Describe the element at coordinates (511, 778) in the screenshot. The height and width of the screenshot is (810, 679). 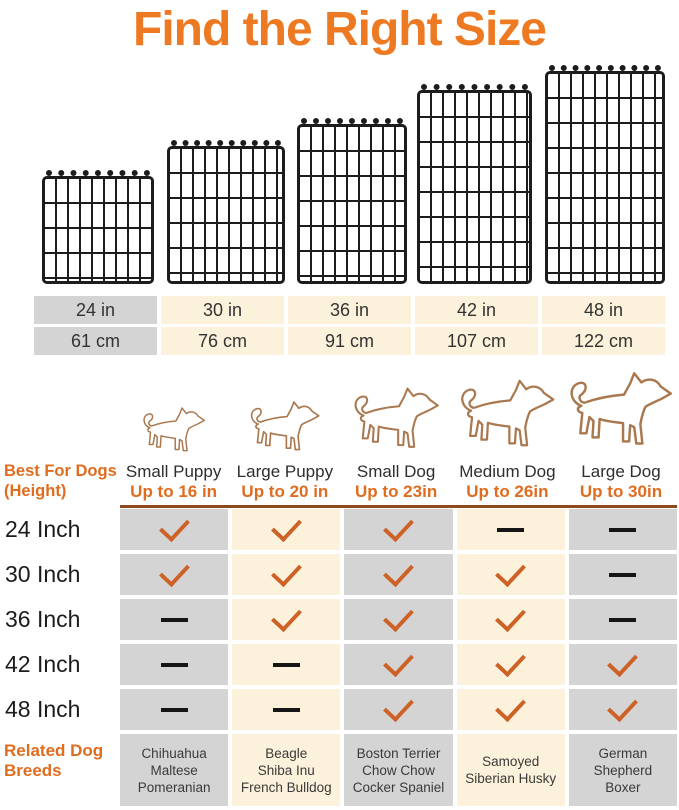
I see `breed-line-3-1: Siberian Husky` at that location.